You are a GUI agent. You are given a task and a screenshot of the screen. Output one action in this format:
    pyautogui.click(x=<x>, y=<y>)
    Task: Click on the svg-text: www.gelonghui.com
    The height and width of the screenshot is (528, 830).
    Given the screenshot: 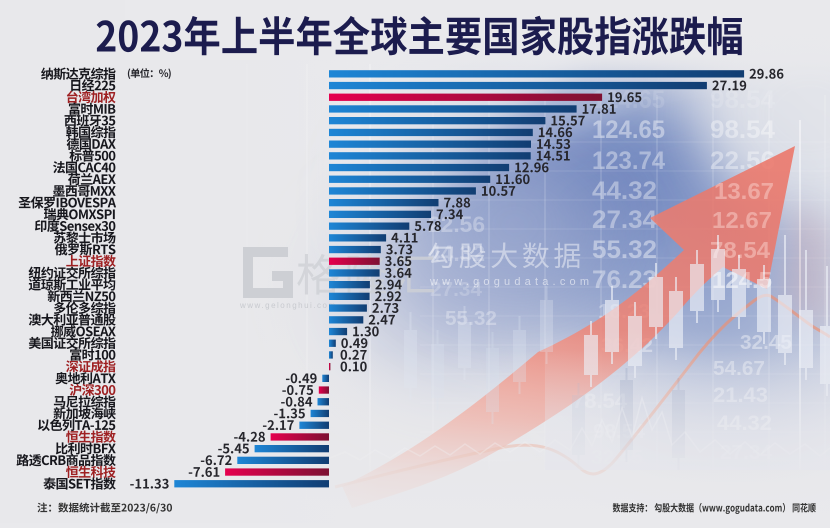 What is the action you would take?
    pyautogui.click(x=288, y=305)
    